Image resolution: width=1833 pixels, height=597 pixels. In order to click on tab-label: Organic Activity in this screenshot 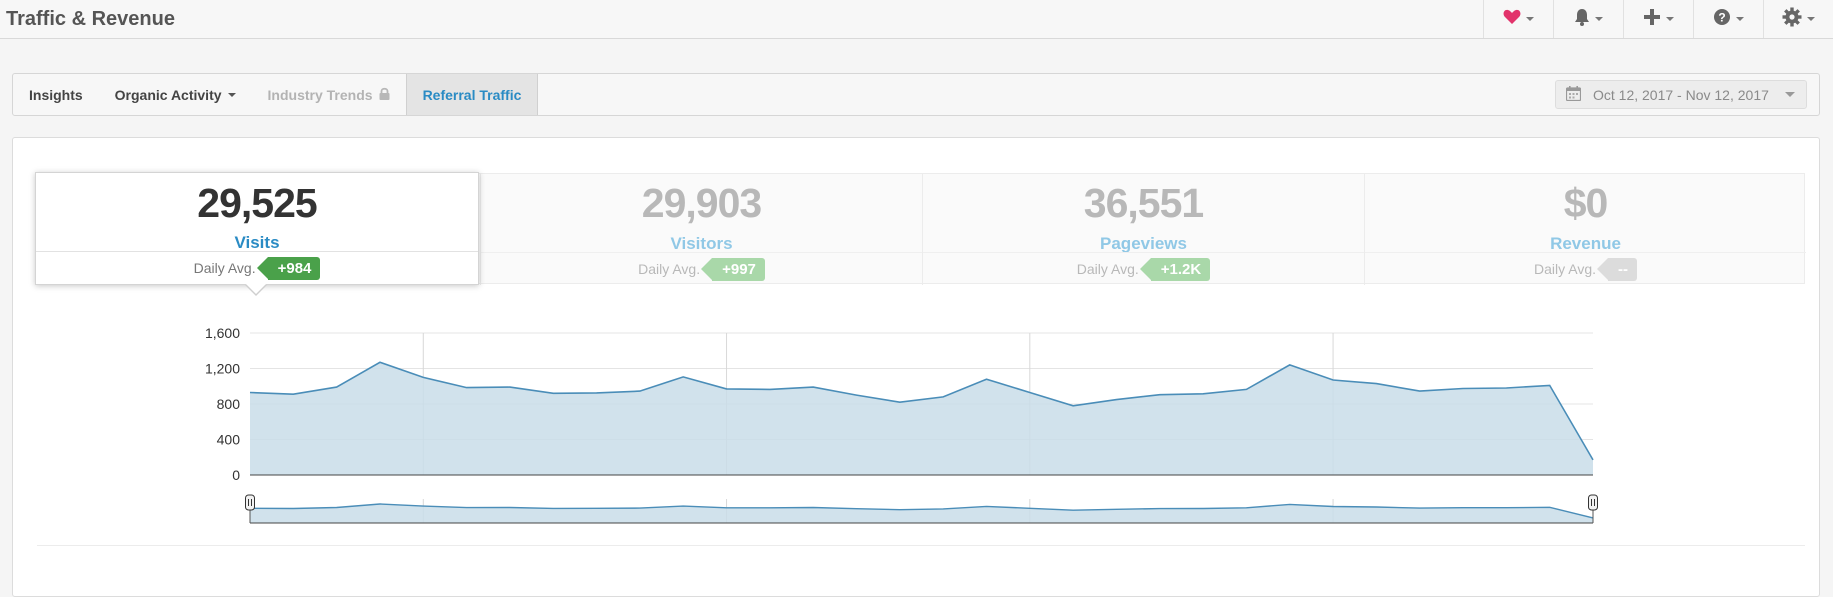, I will do `click(168, 95)`.